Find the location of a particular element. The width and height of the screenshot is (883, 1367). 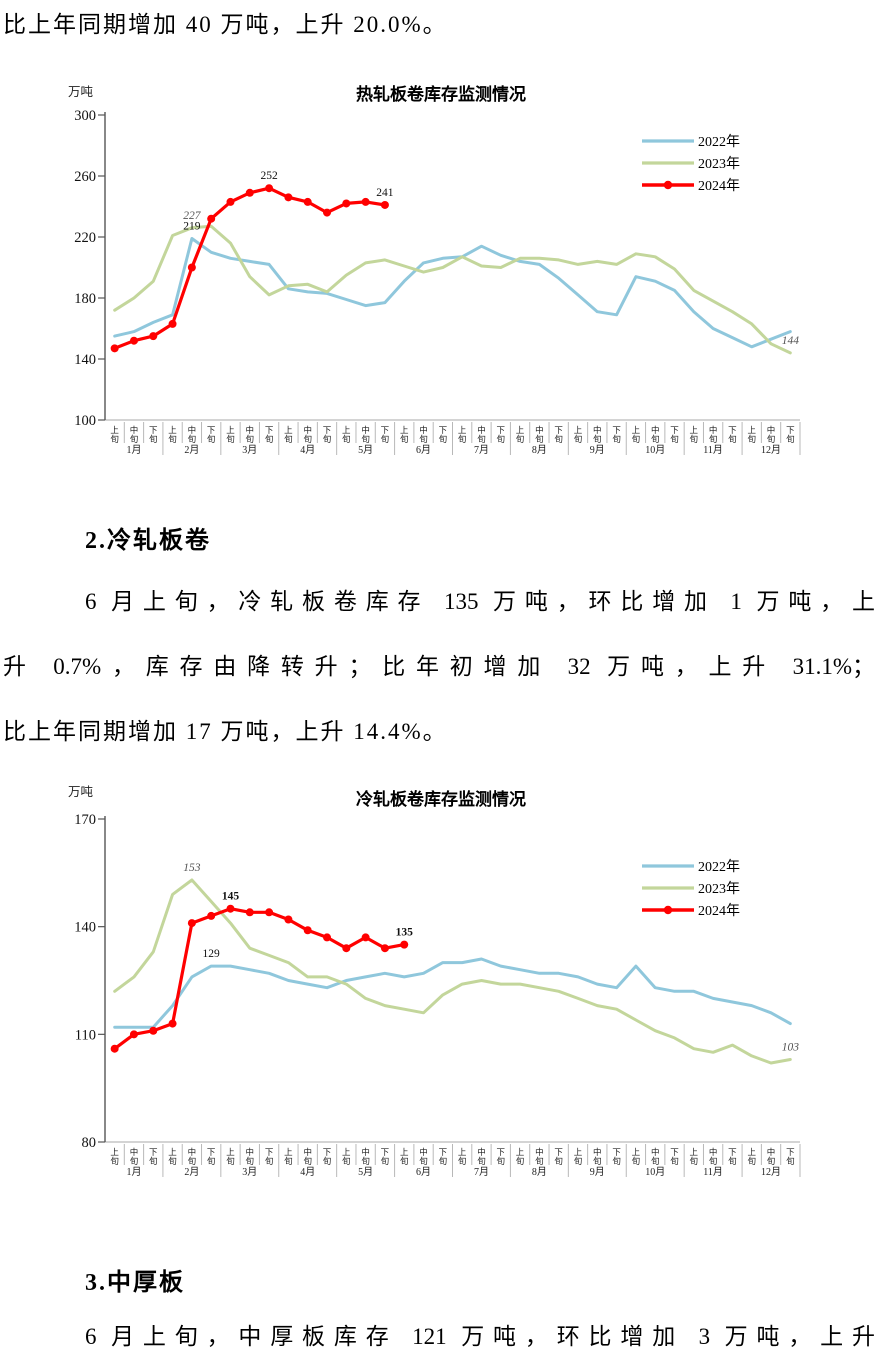

svg-text: 7月 is located at coordinates (481, 1172).